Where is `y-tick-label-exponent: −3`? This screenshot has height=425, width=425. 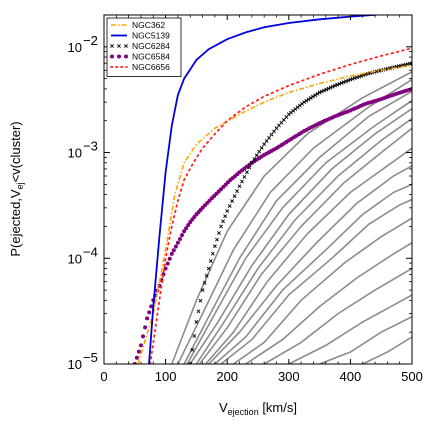 y-tick-label-exponent: −3 is located at coordinates (90, 146).